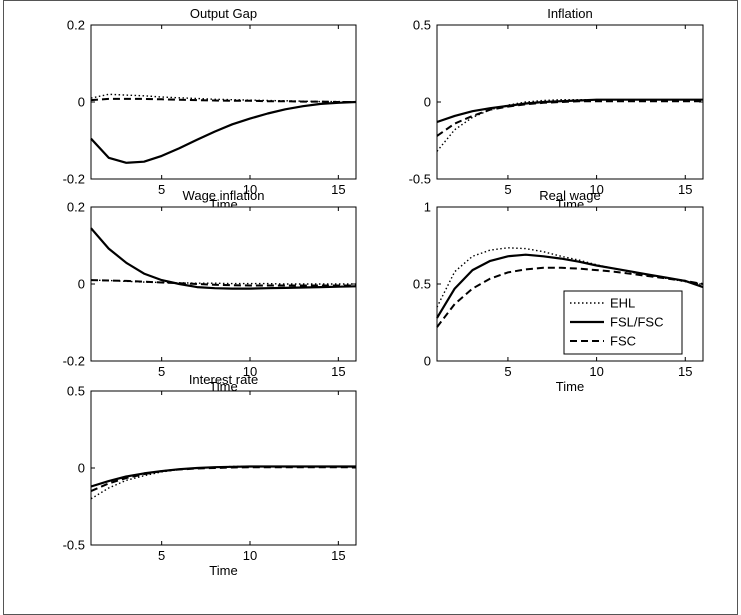 The width and height of the screenshot is (741, 615). I want to click on panel-3: Wage inflation Time 5 10 15 0.2 0 -0.2, so click(210, 291).